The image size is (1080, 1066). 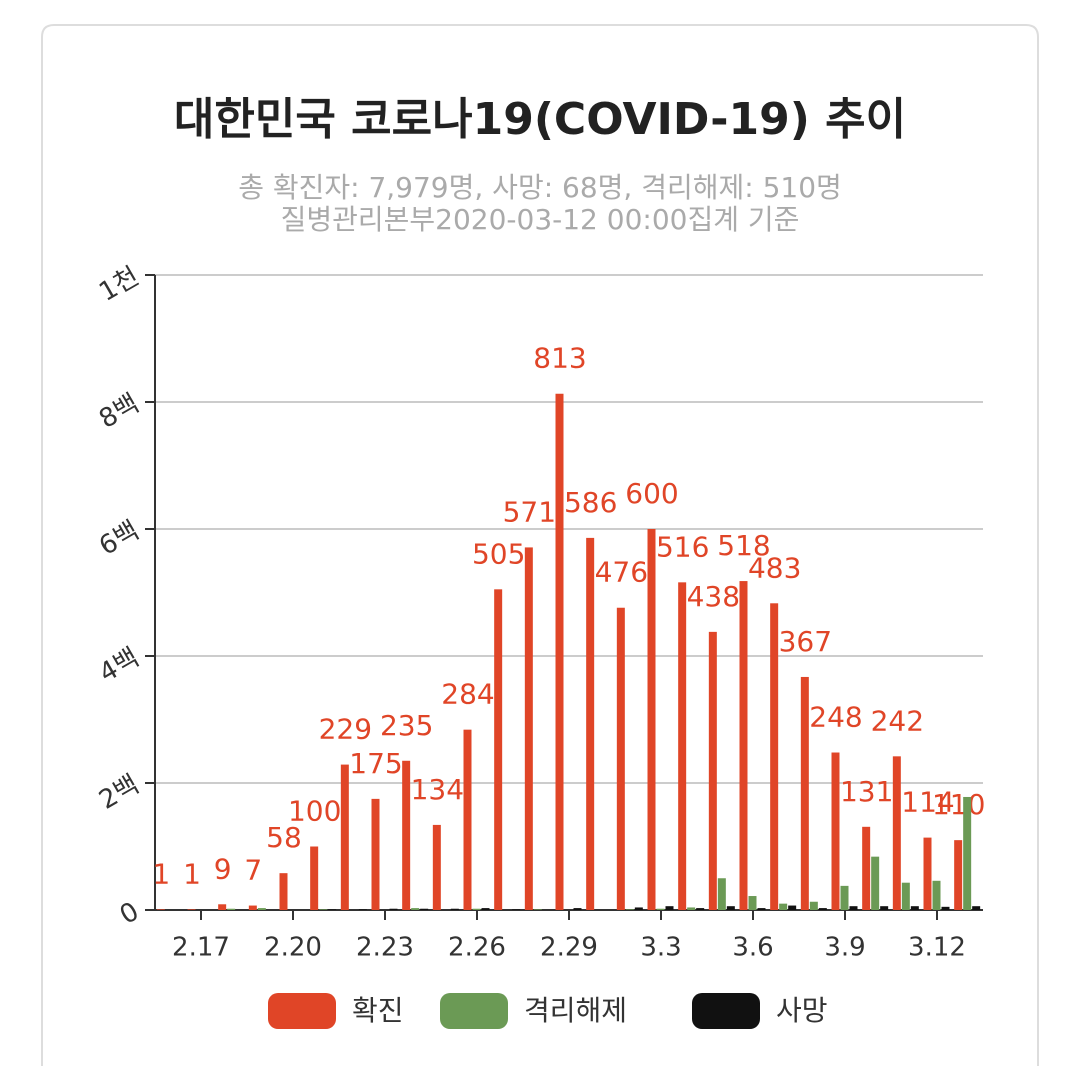 I want to click on data-label: 114, so click(x=927, y=802).